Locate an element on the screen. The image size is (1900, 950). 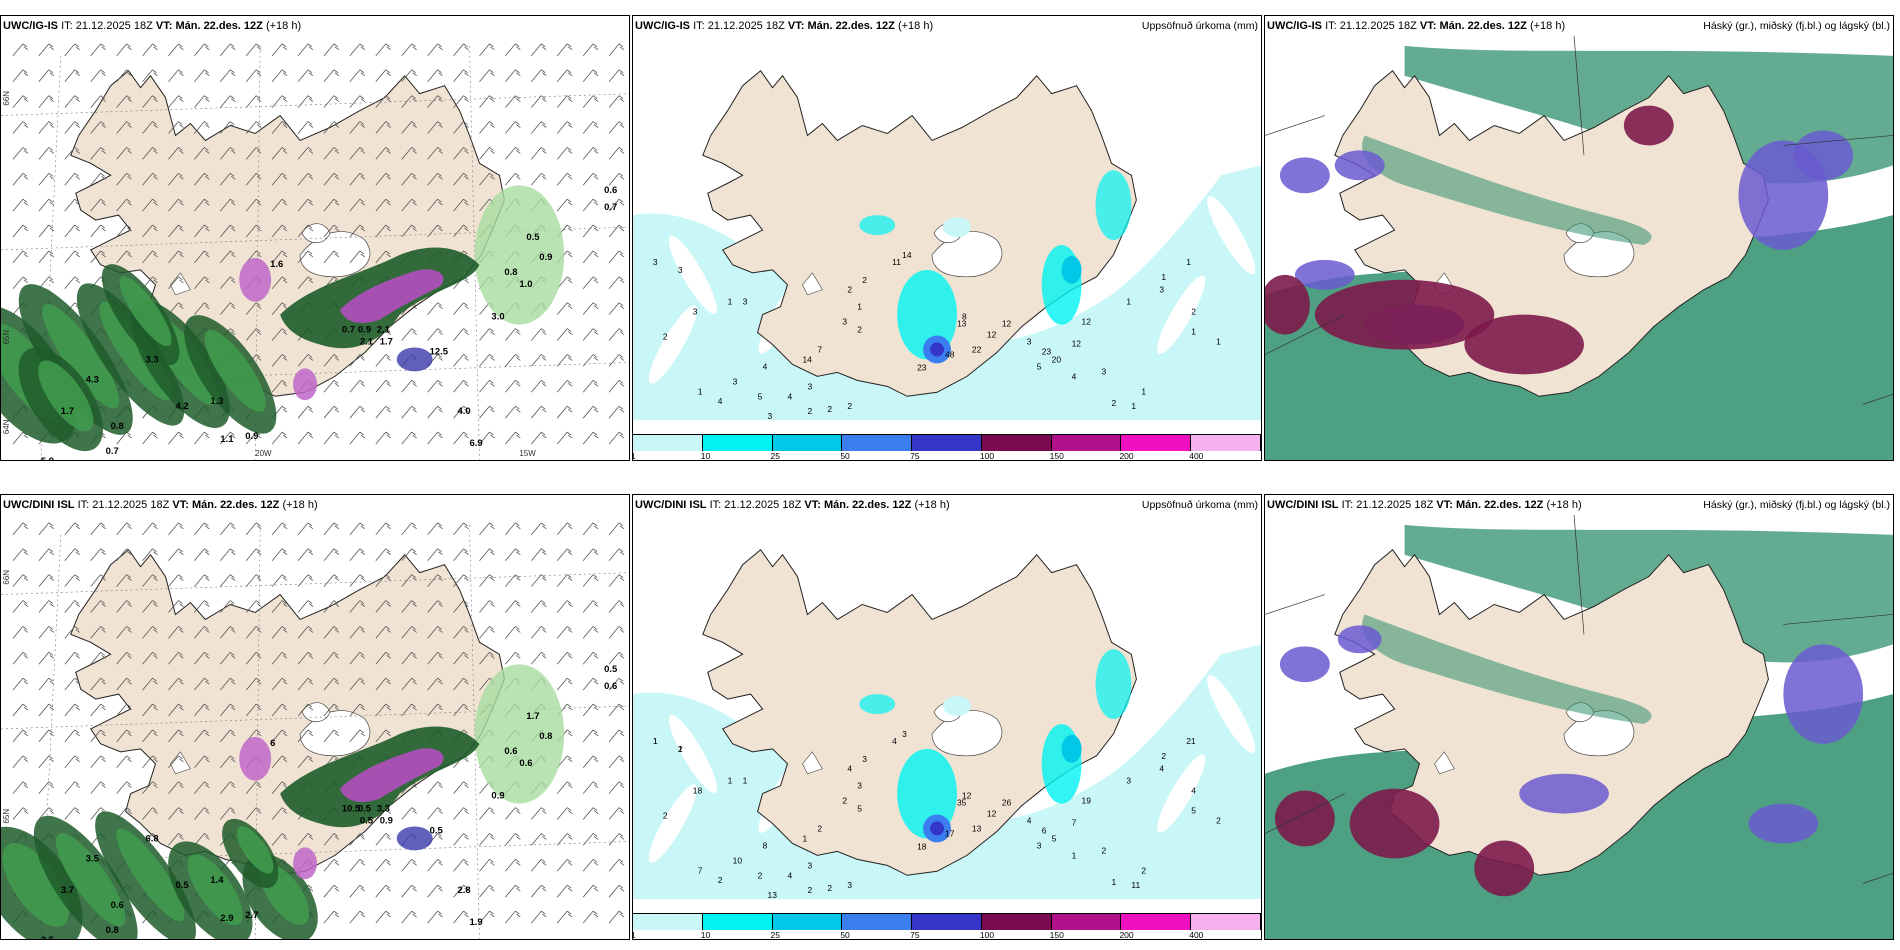
legend-tick: 200 is located at coordinates (1126, 935).